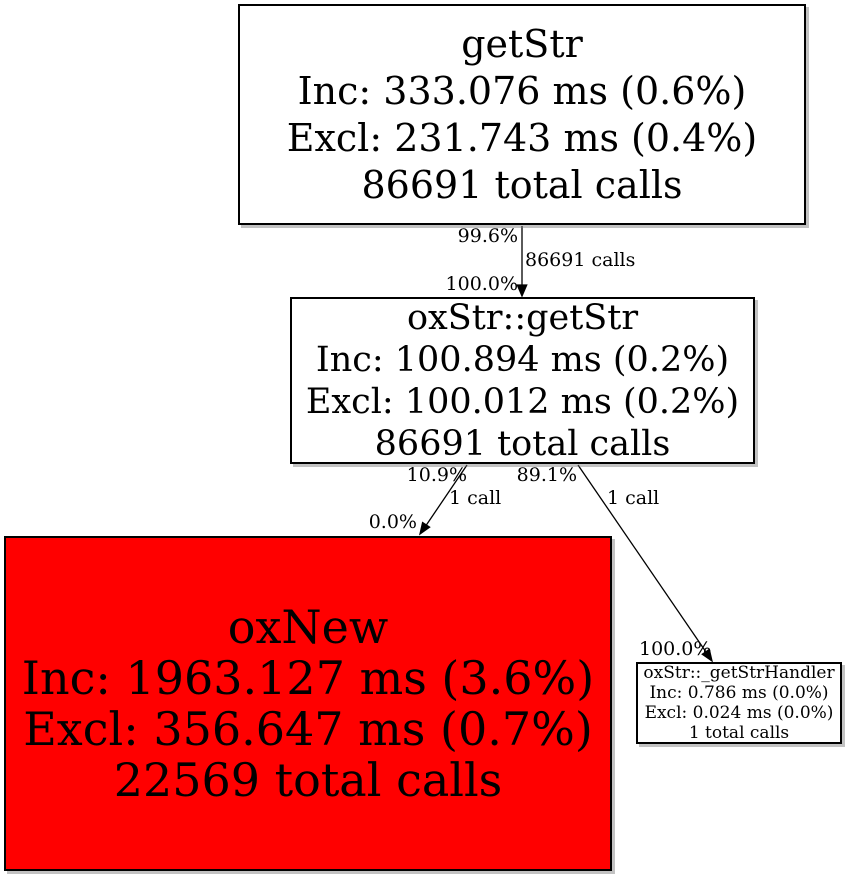  Describe the element at coordinates (436, 475) in the screenshot. I see `edge-source-percent: 10.9%` at that location.